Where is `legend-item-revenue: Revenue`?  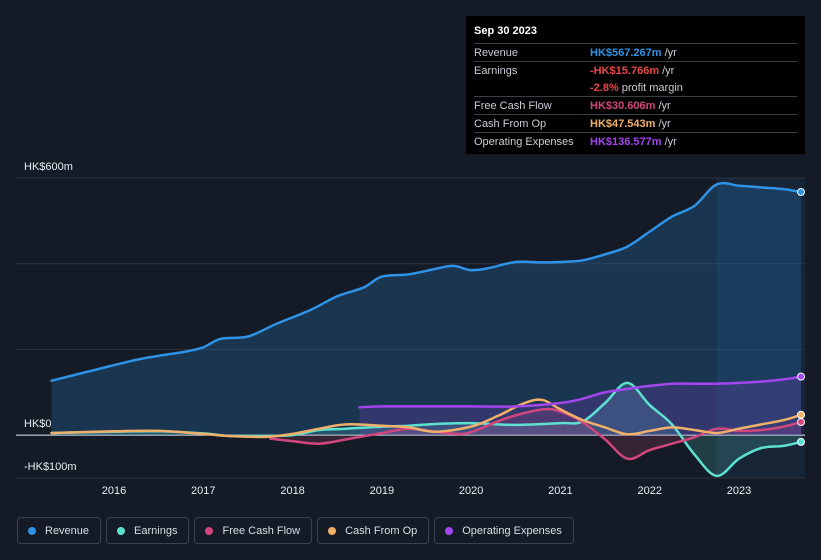
legend-item-revenue: Revenue is located at coordinates (59, 530).